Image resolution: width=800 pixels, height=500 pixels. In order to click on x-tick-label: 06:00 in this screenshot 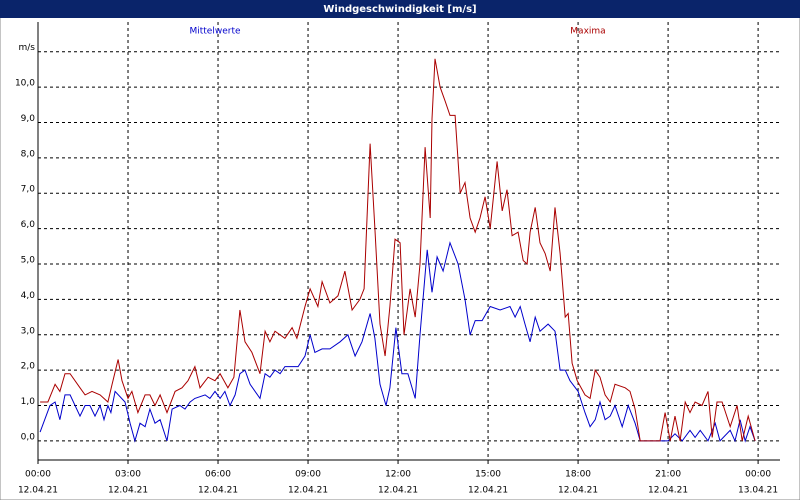, I will do `click(218, 475)`.